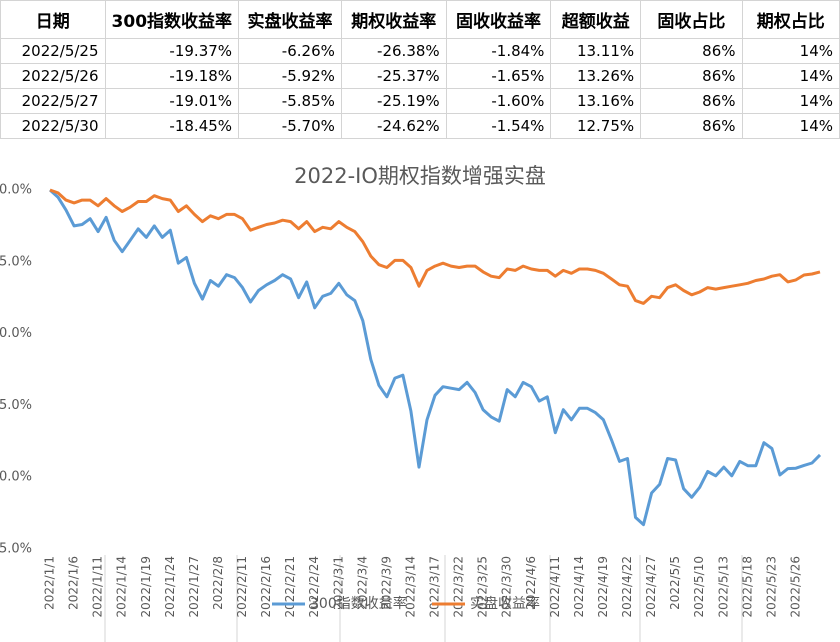 This screenshot has height=642, width=840. Describe the element at coordinates (314, 587) in the screenshot. I see `x-tick-label: 2022/2/24` at that location.